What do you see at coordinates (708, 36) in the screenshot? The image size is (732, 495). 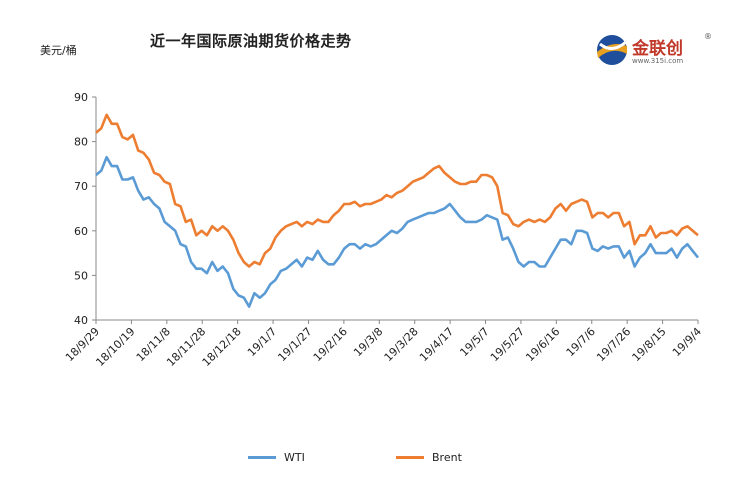 I see `logo-registered-mark: ®` at bounding box center [708, 36].